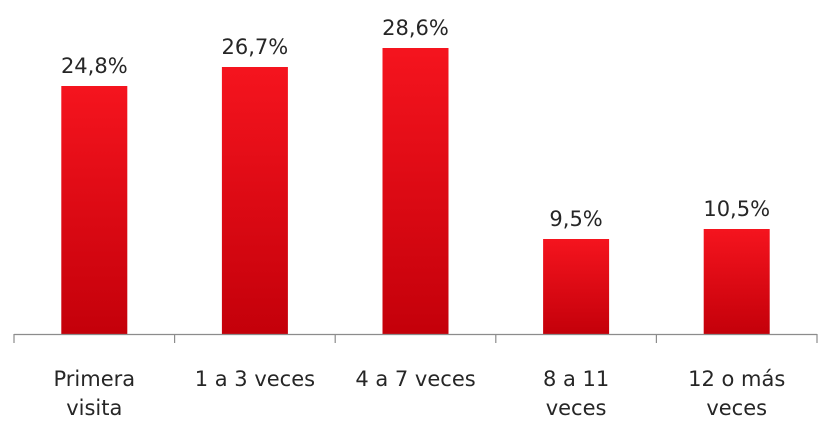 Image resolution: width=823 pixels, height=421 pixels. What do you see at coordinates (94, 66) in the screenshot?
I see `data-label: 24,8%` at bounding box center [94, 66].